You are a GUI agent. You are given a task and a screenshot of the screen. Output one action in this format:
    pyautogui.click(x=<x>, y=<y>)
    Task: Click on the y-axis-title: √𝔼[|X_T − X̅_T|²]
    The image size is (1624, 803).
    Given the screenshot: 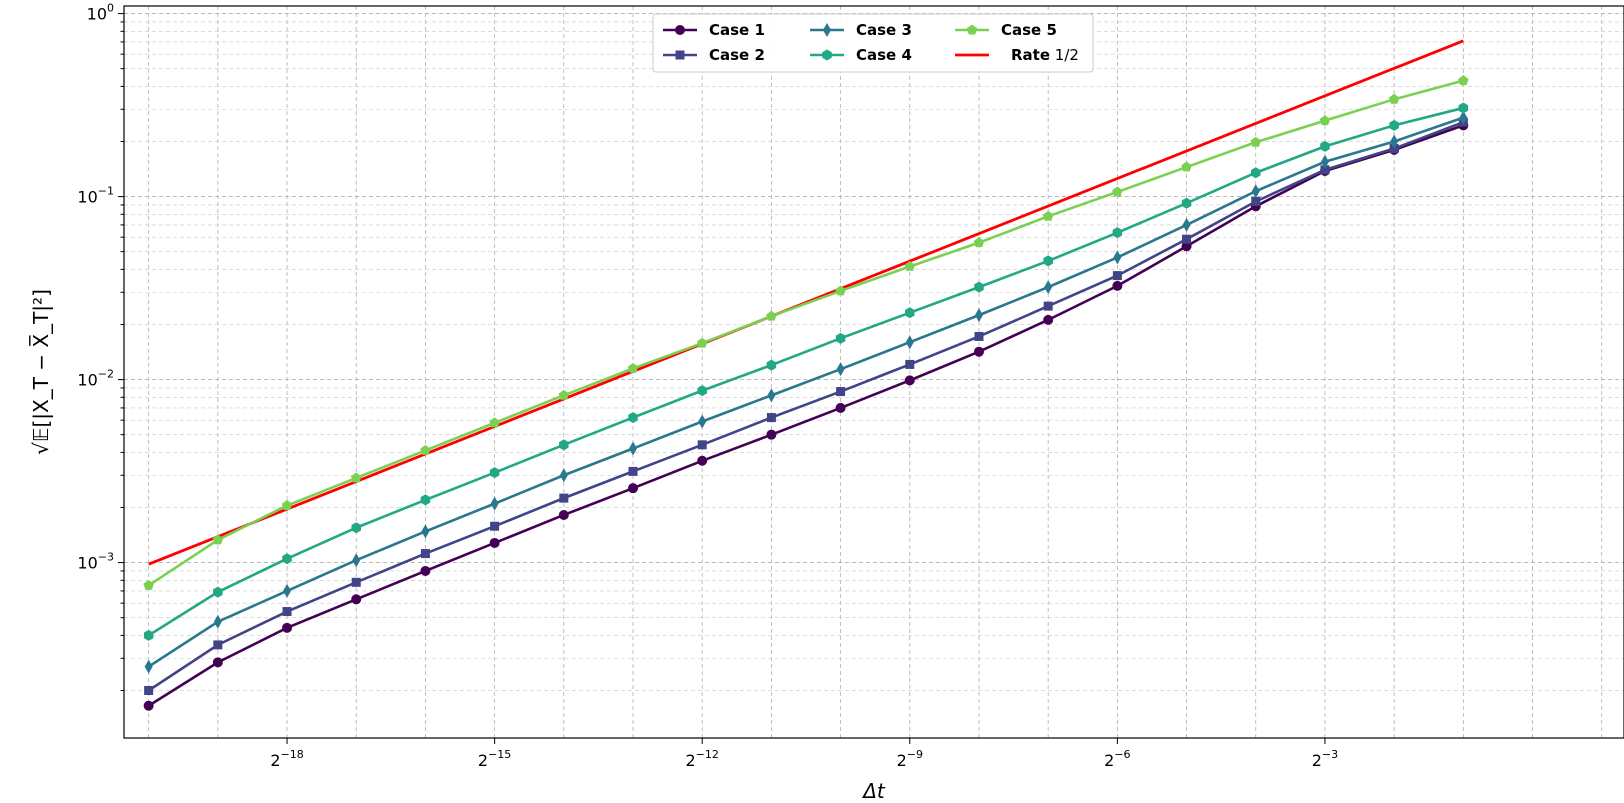 What is the action you would take?
    pyautogui.click(x=40, y=372)
    